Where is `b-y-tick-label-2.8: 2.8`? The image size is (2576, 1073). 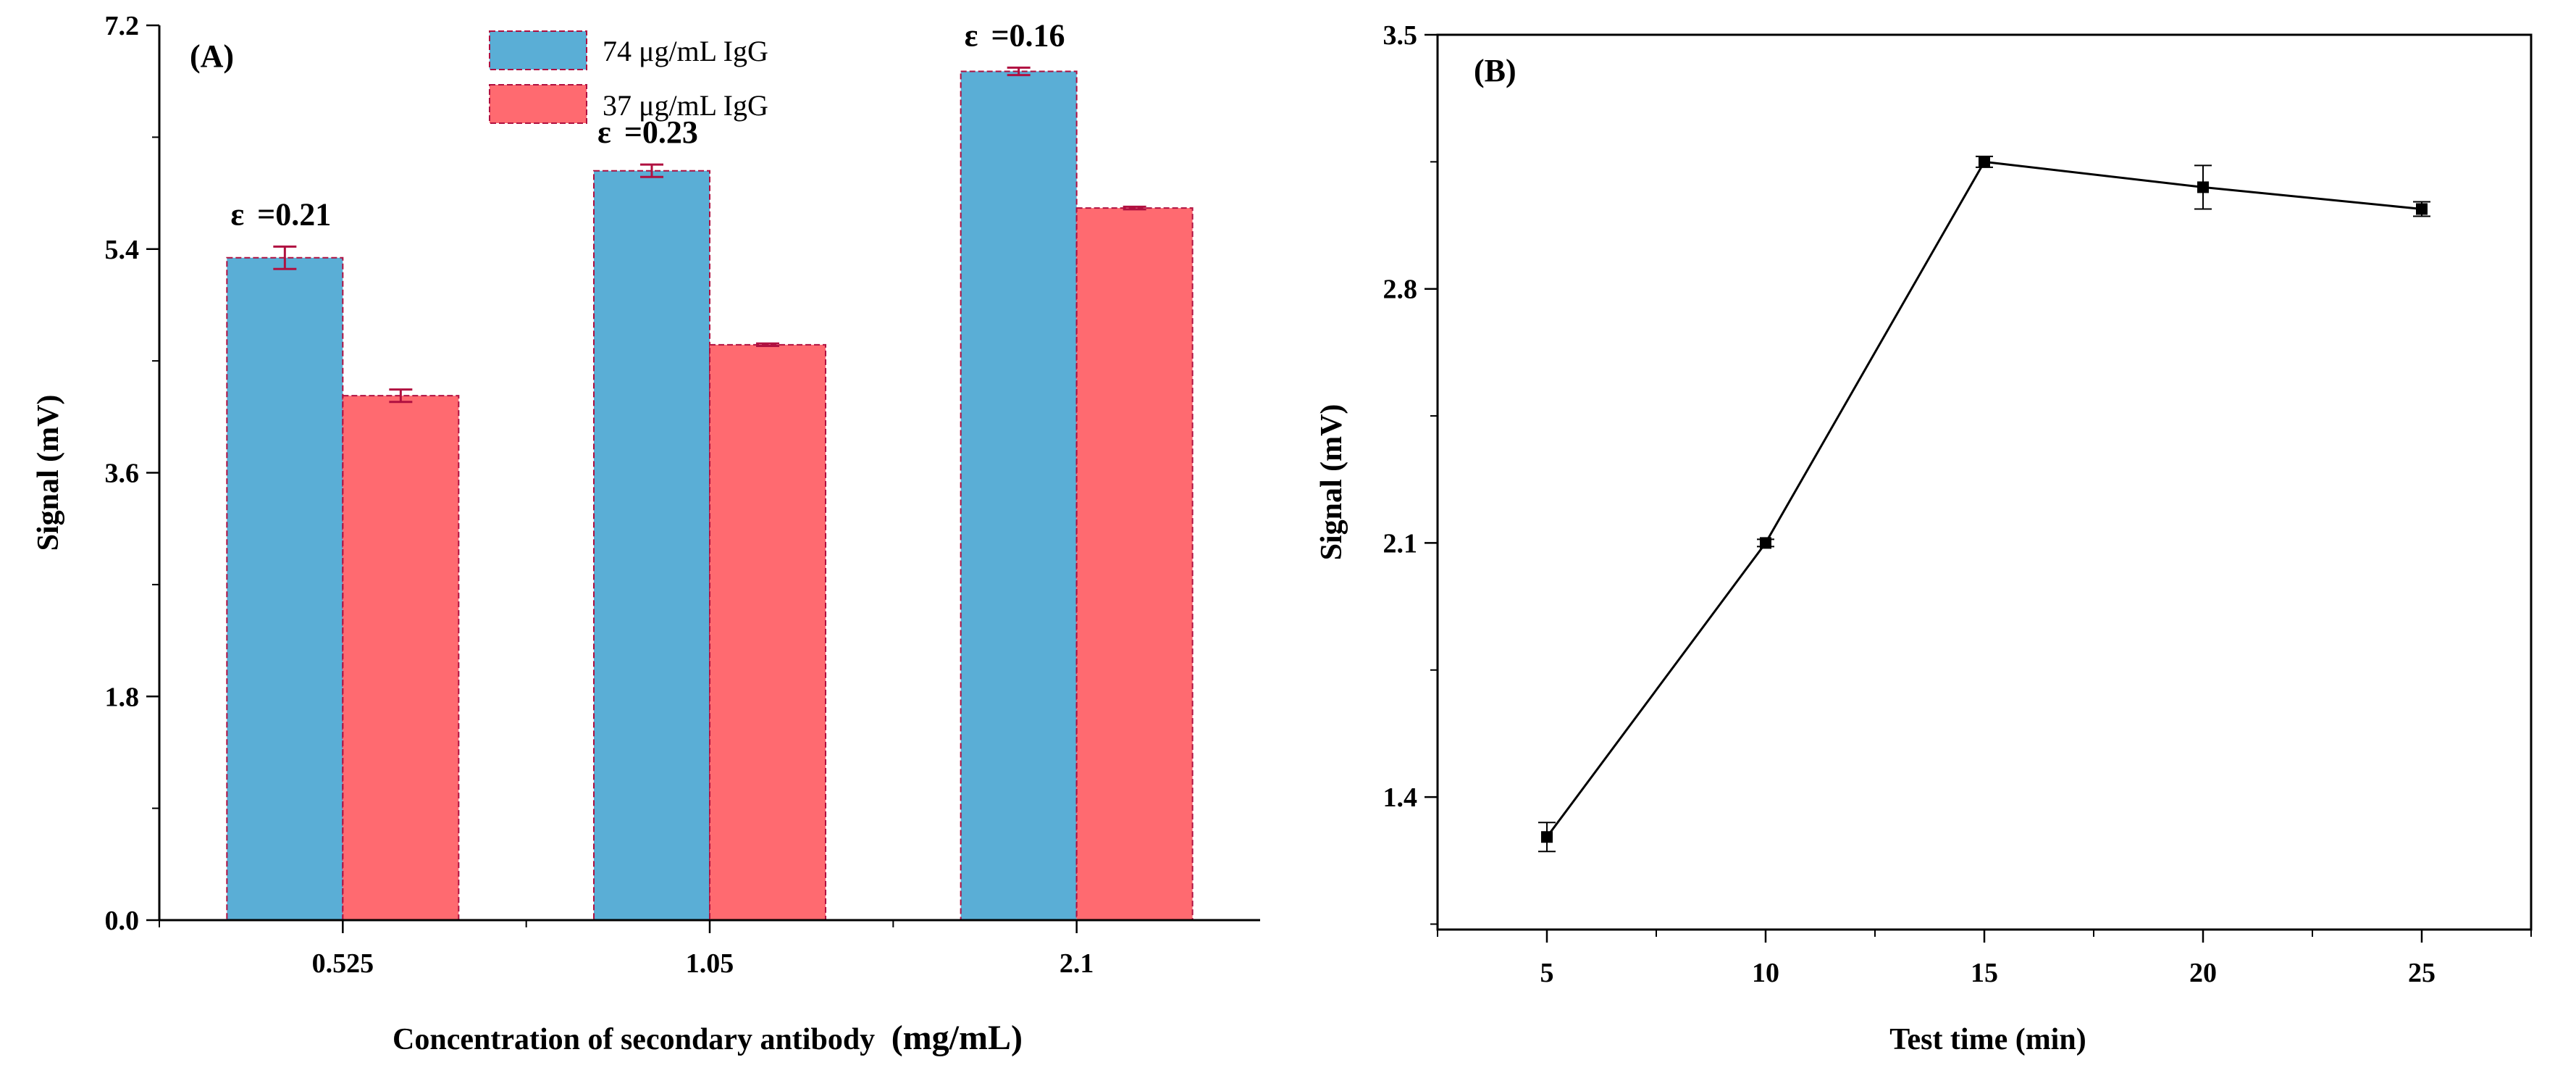 b-y-tick-label-2.8: 2.8 is located at coordinates (1400, 290).